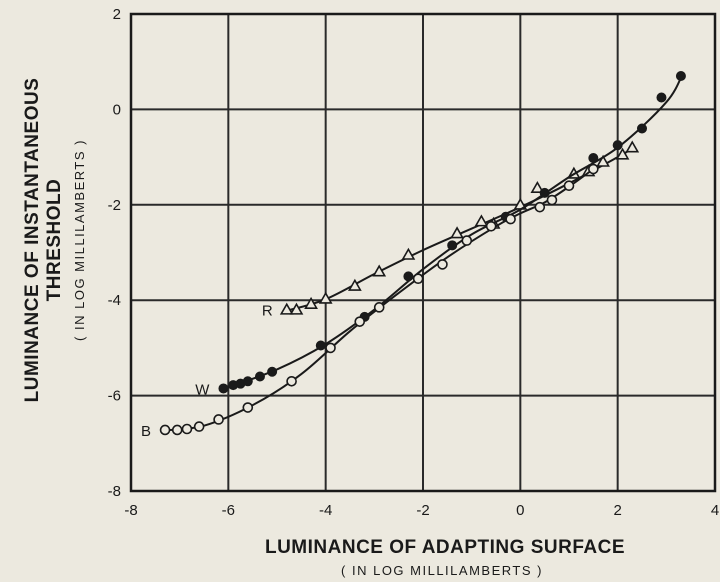 This screenshot has height=582, width=720. What do you see at coordinates (117, 14) in the screenshot?
I see `y-tick-label: 2` at bounding box center [117, 14].